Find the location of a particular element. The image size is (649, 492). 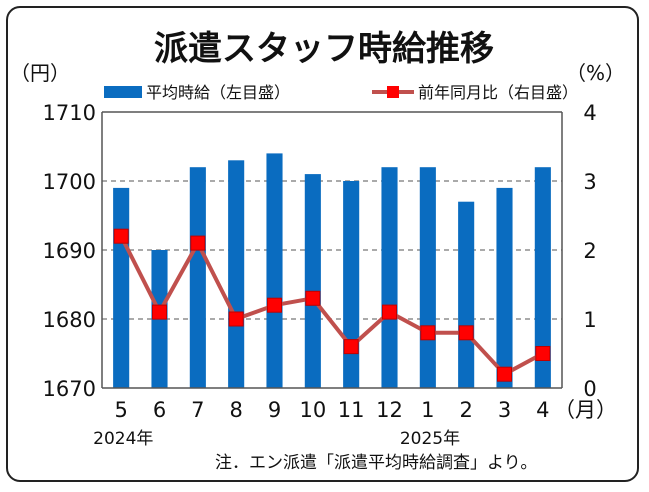

x-tick-label: 11 is located at coordinates (351, 410).